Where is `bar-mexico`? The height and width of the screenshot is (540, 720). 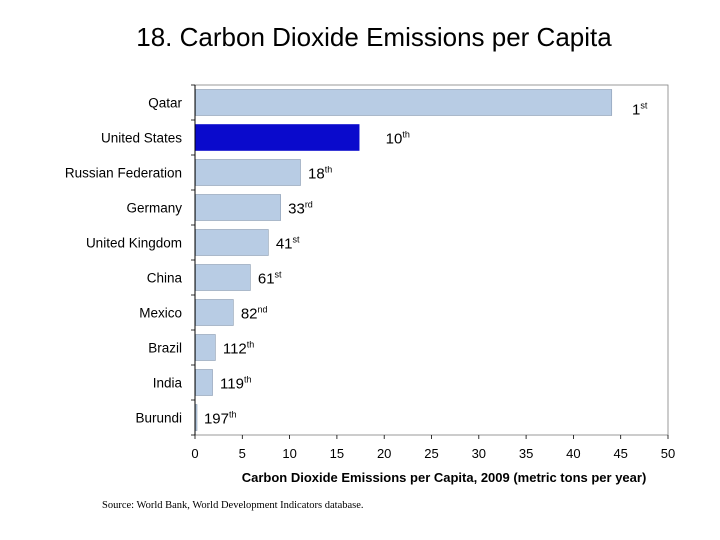 bar-mexico is located at coordinates (214, 312).